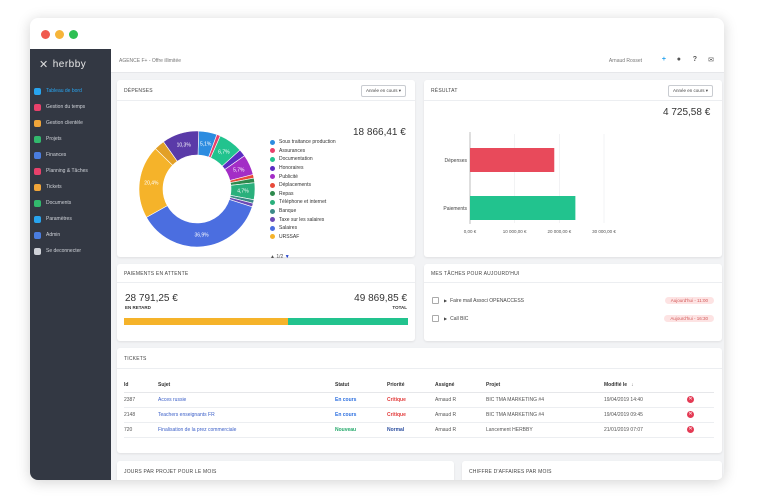 The width and height of the screenshot is (762, 500). Describe the element at coordinates (687, 112) in the screenshot. I see `resultat-total: 4 725,58 €` at that location.